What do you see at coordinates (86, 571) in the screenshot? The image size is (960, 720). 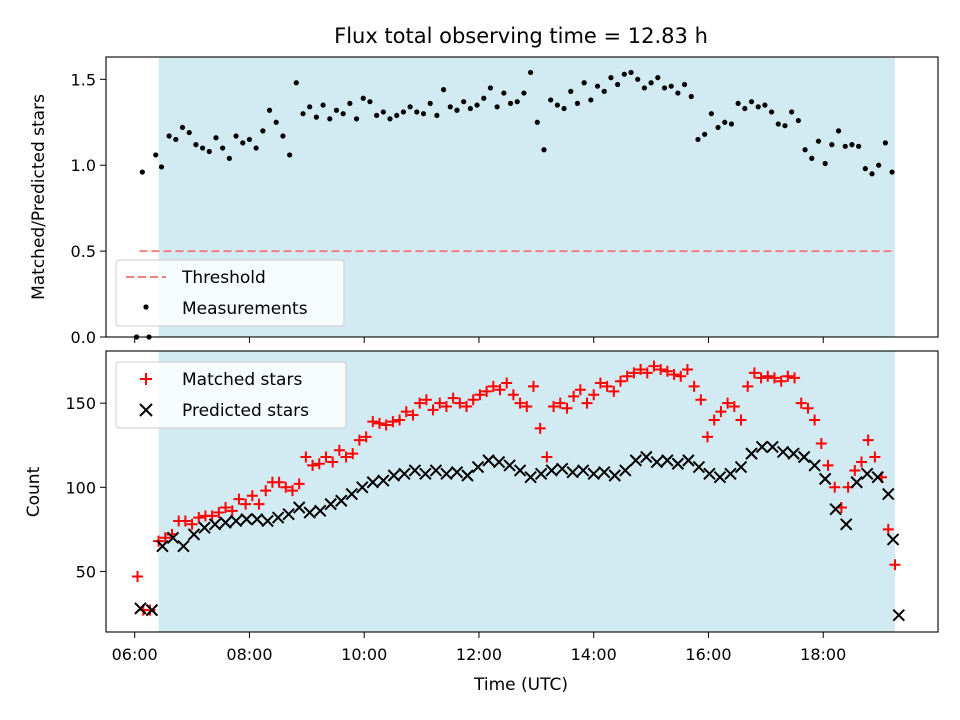 I see `bottom-ytick-label: 50` at bounding box center [86, 571].